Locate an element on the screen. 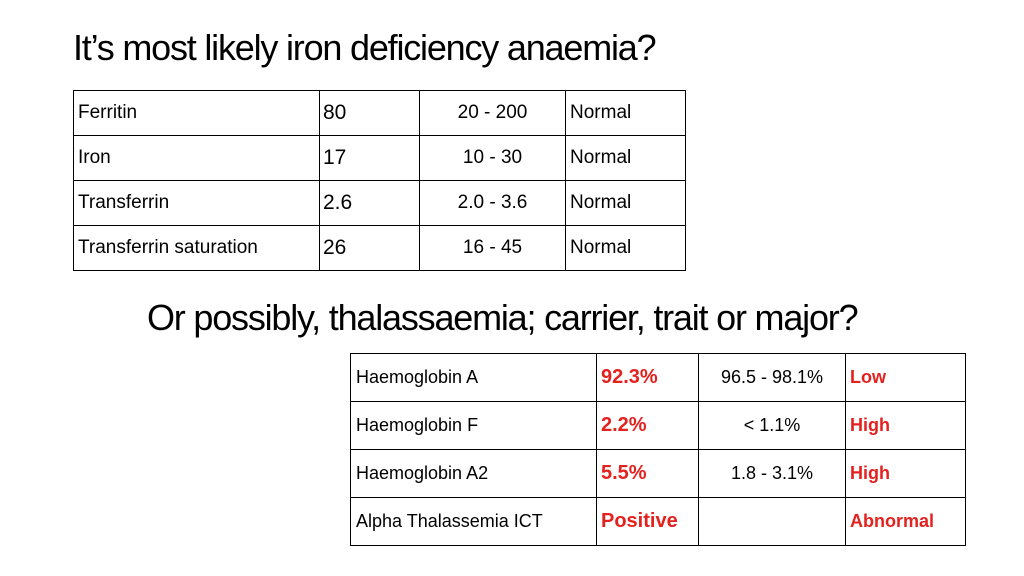 The width and height of the screenshot is (1024, 576). result-value-cell: Positive is located at coordinates (647, 521).